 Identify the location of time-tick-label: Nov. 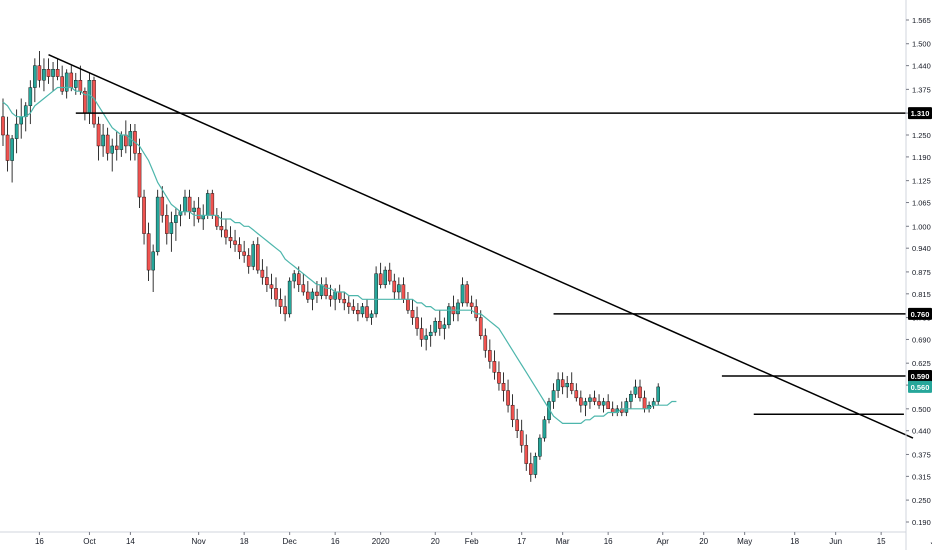
(199, 541).